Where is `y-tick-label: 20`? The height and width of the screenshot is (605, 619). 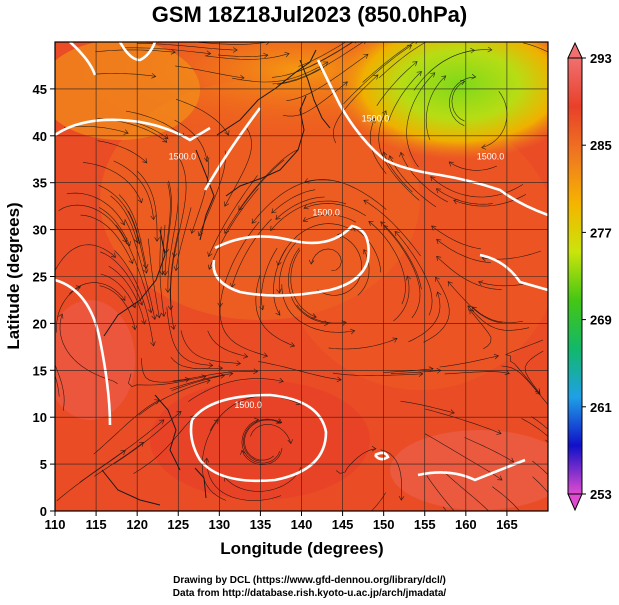
y-tick-label: 20 is located at coordinates (40, 323).